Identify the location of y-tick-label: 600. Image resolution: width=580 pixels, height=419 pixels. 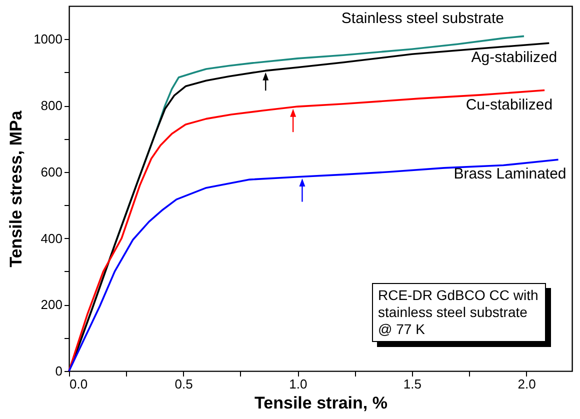
(51, 172).